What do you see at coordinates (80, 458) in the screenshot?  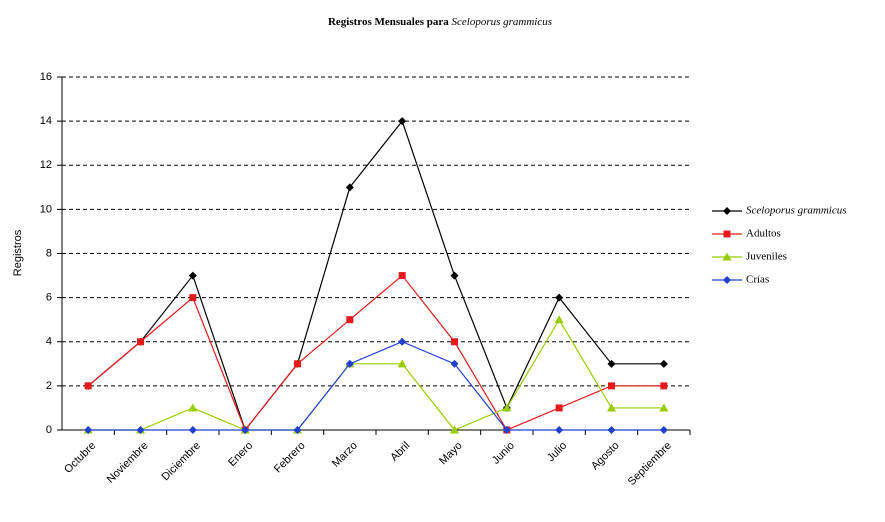 I see `x-tick-label: Octubre` at bounding box center [80, 458].